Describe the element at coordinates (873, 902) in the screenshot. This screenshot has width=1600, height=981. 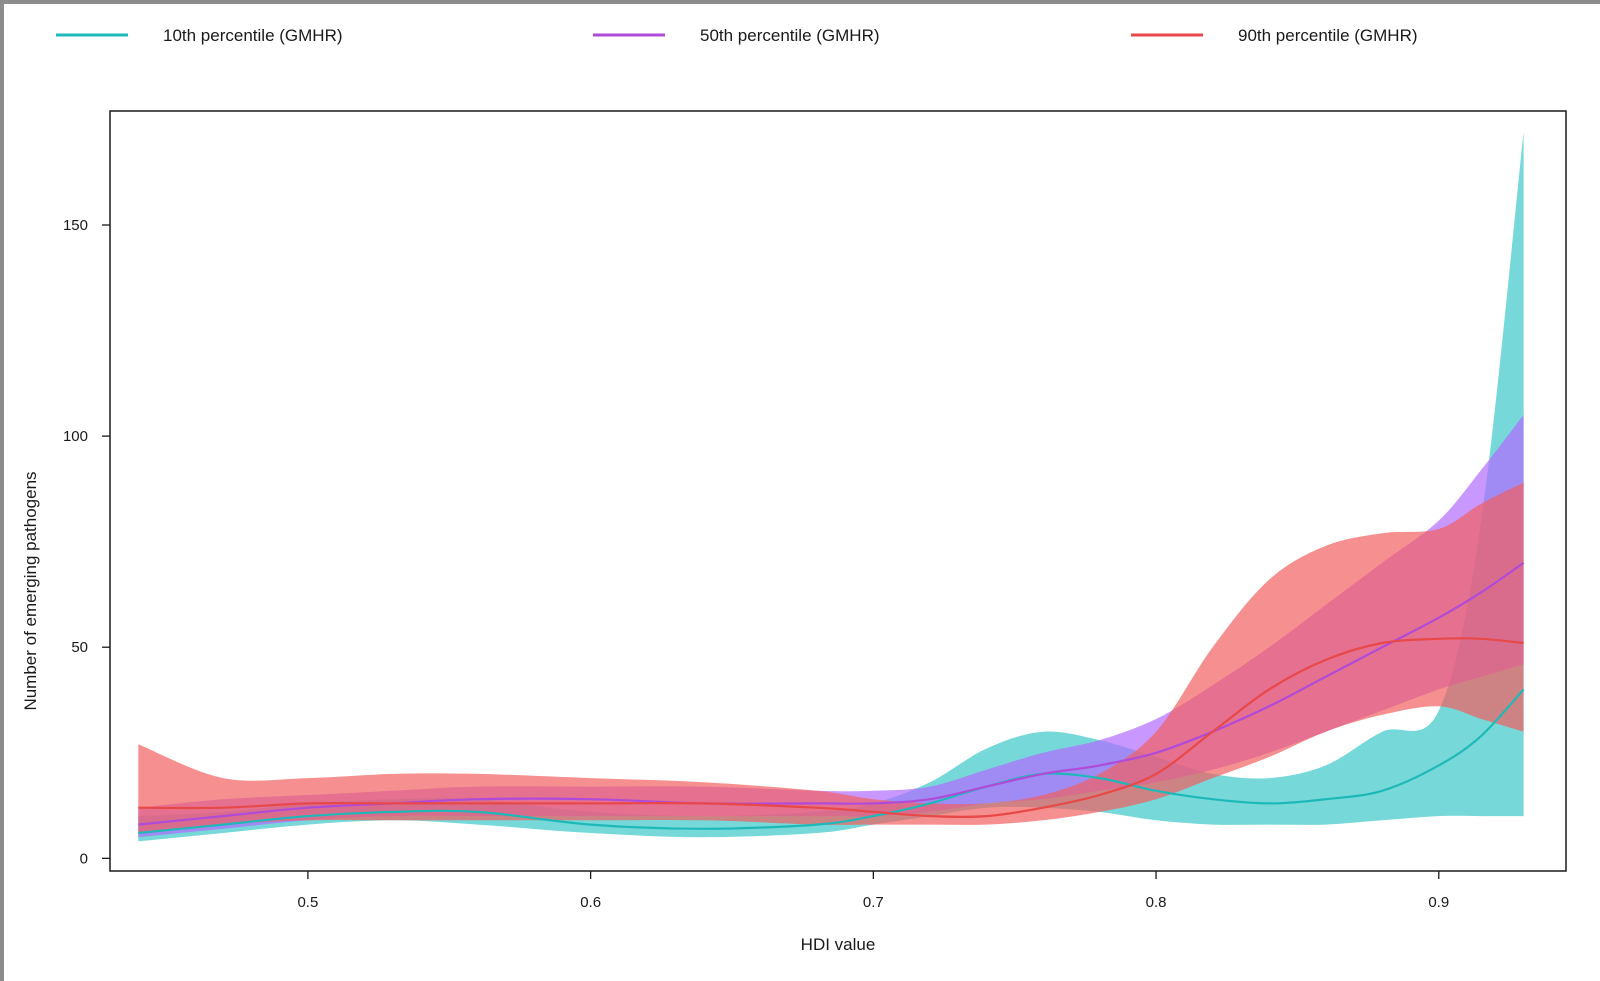
I see `x-tick-label: 0.7` at that location.